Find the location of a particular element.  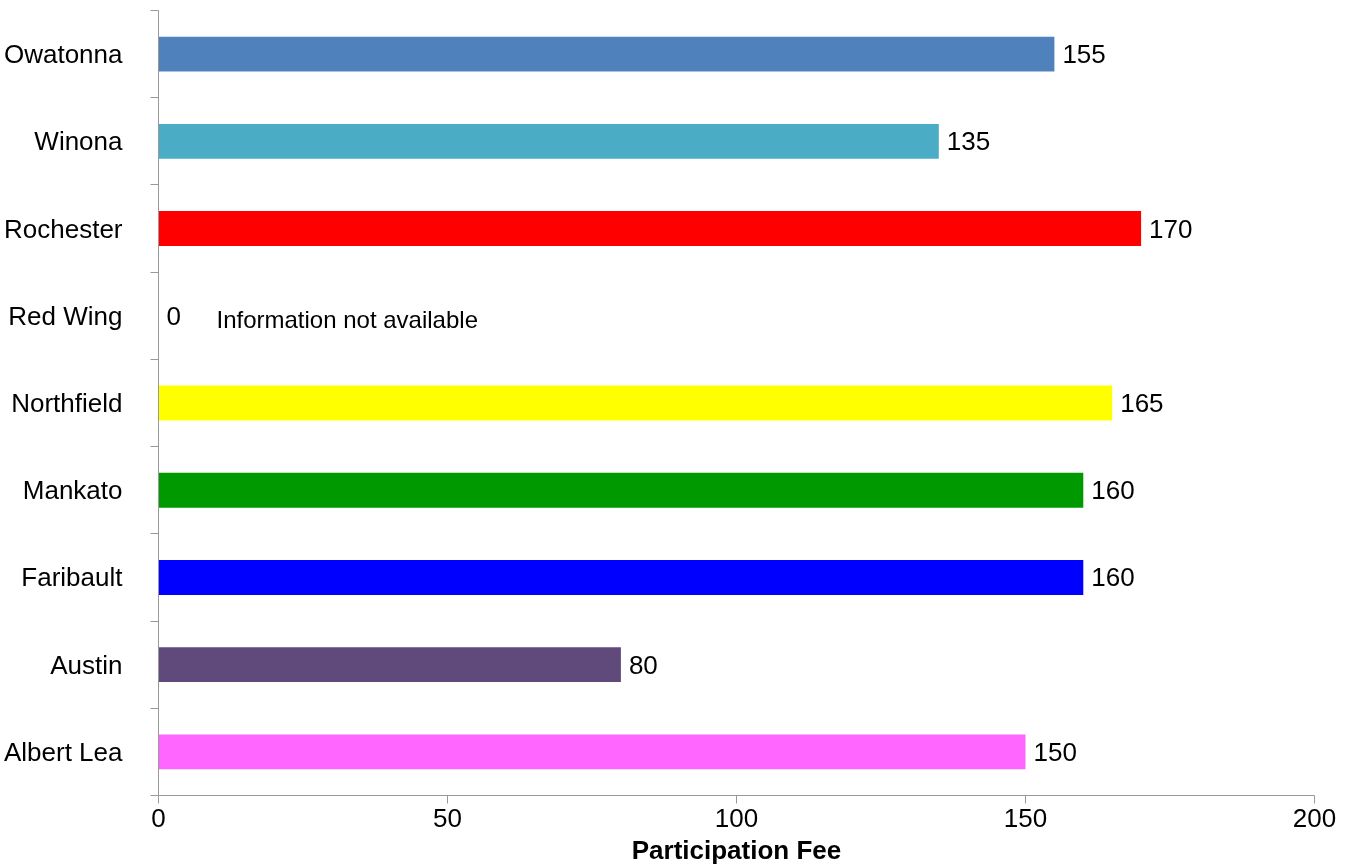

y-tick-label: Northfield is located at coordinates (67, 403).